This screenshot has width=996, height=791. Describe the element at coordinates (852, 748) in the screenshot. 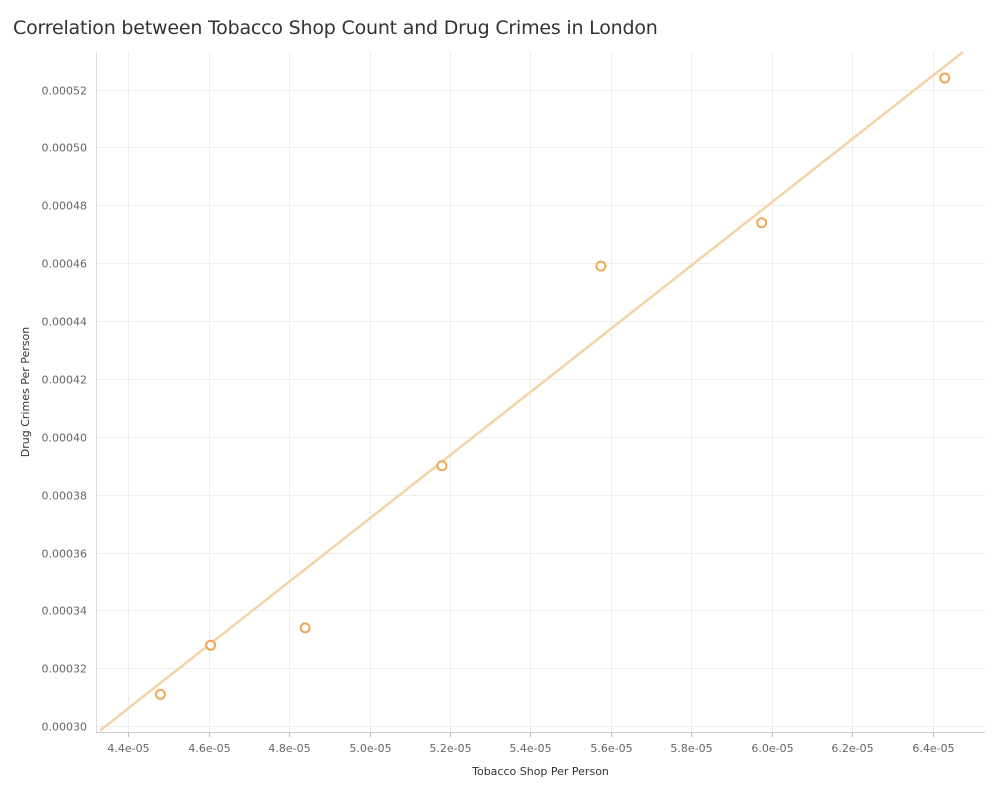

I see `x-tick-label: 6.2e-05` at that location.